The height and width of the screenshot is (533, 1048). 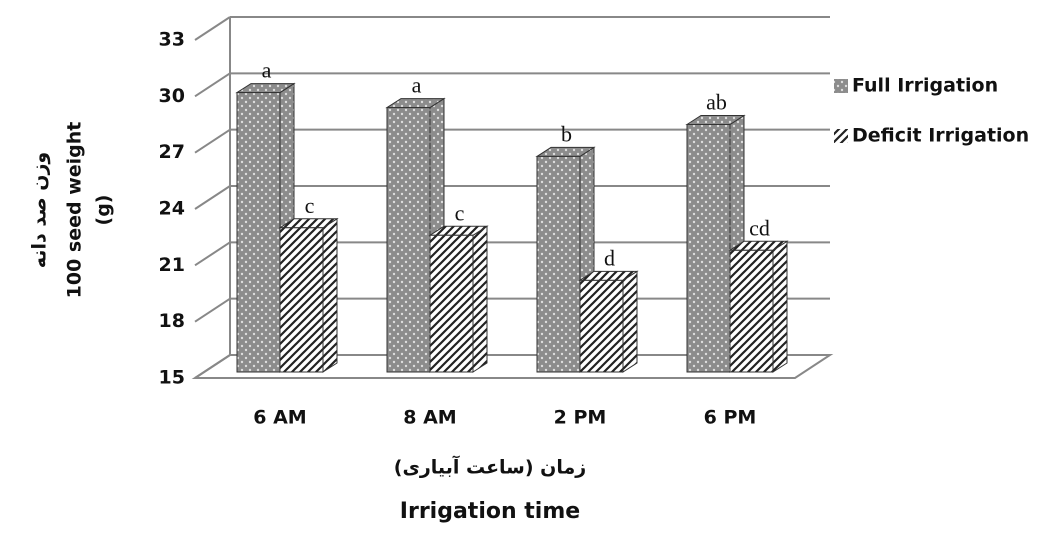 I want to click on y-tick-label: 15, so click(x=172, y=378).